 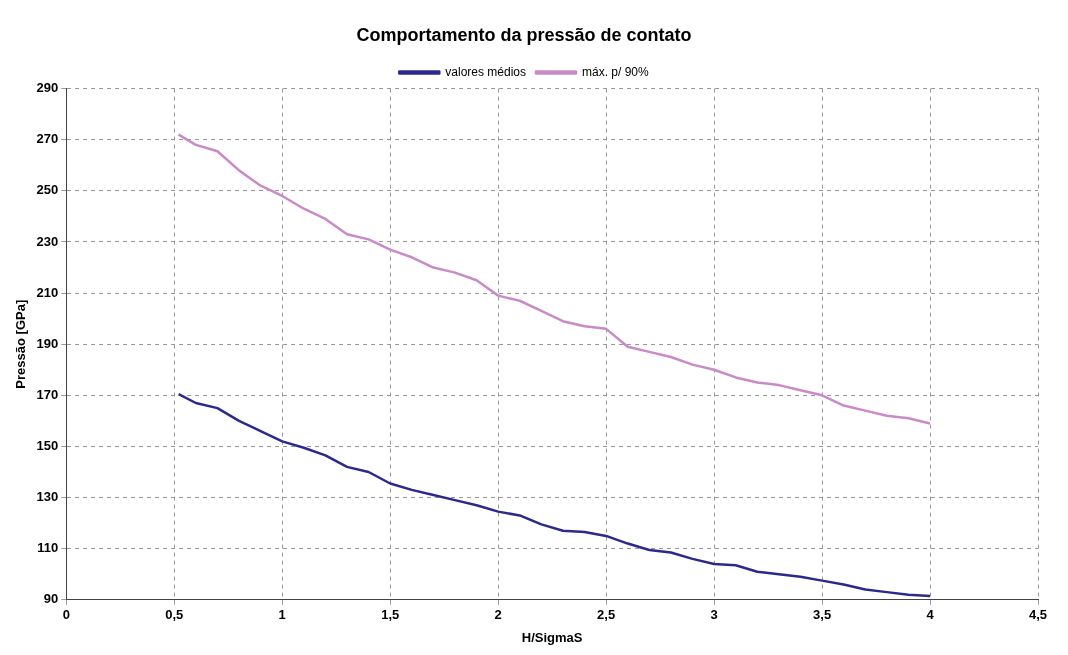 What do you see at coordinates (47, 446) in the screenshot?
I see `y-tick-label: 150` at bounding box center [47, 446].